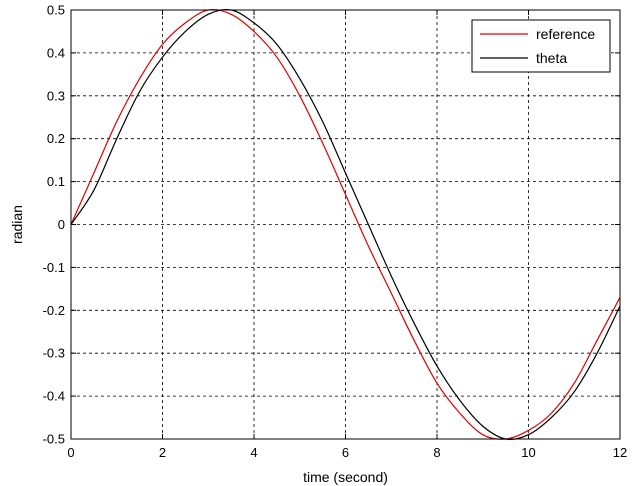 This screenshot has width=634, height=486. What do you see at coordinates (54, 396) in the screenshot?
I see `y-tick-label: -0.4` at bounding box center [54, 396].